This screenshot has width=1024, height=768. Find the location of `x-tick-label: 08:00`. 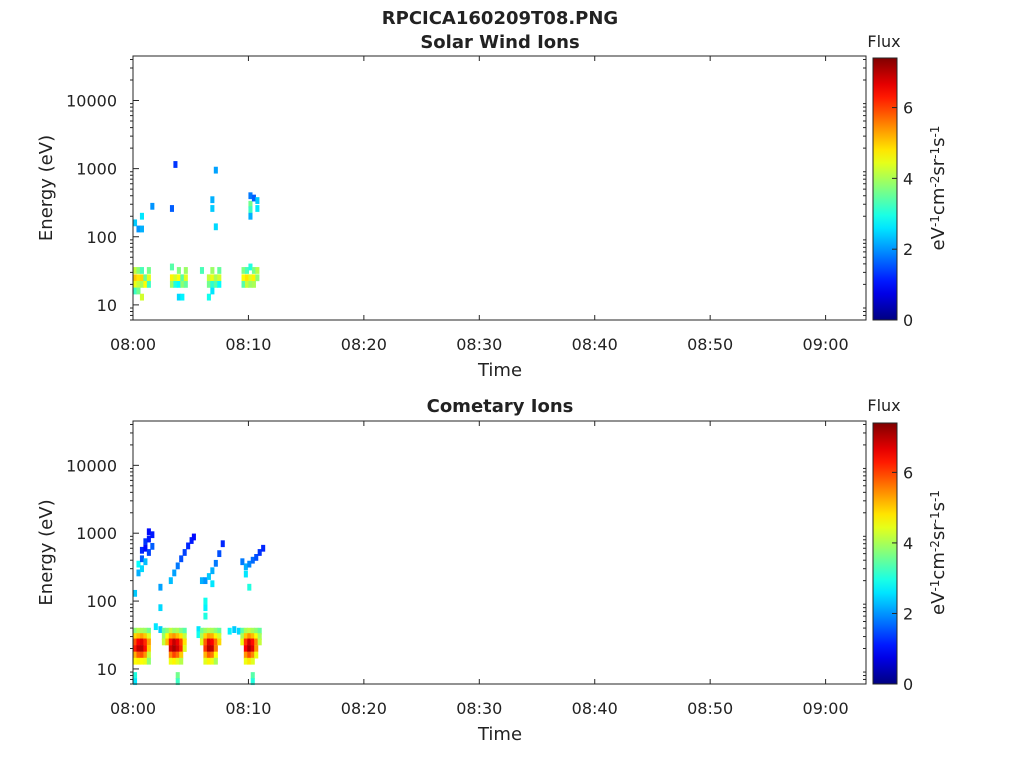

x-tick-label: 08:00 is located at coordinates (133, 344).